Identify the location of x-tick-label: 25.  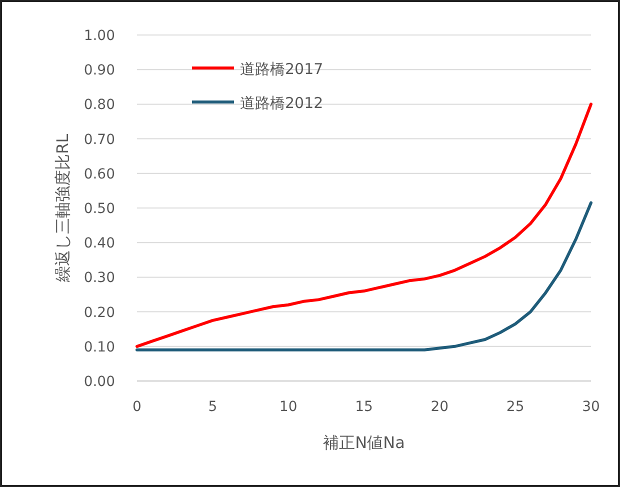
(515, 407).